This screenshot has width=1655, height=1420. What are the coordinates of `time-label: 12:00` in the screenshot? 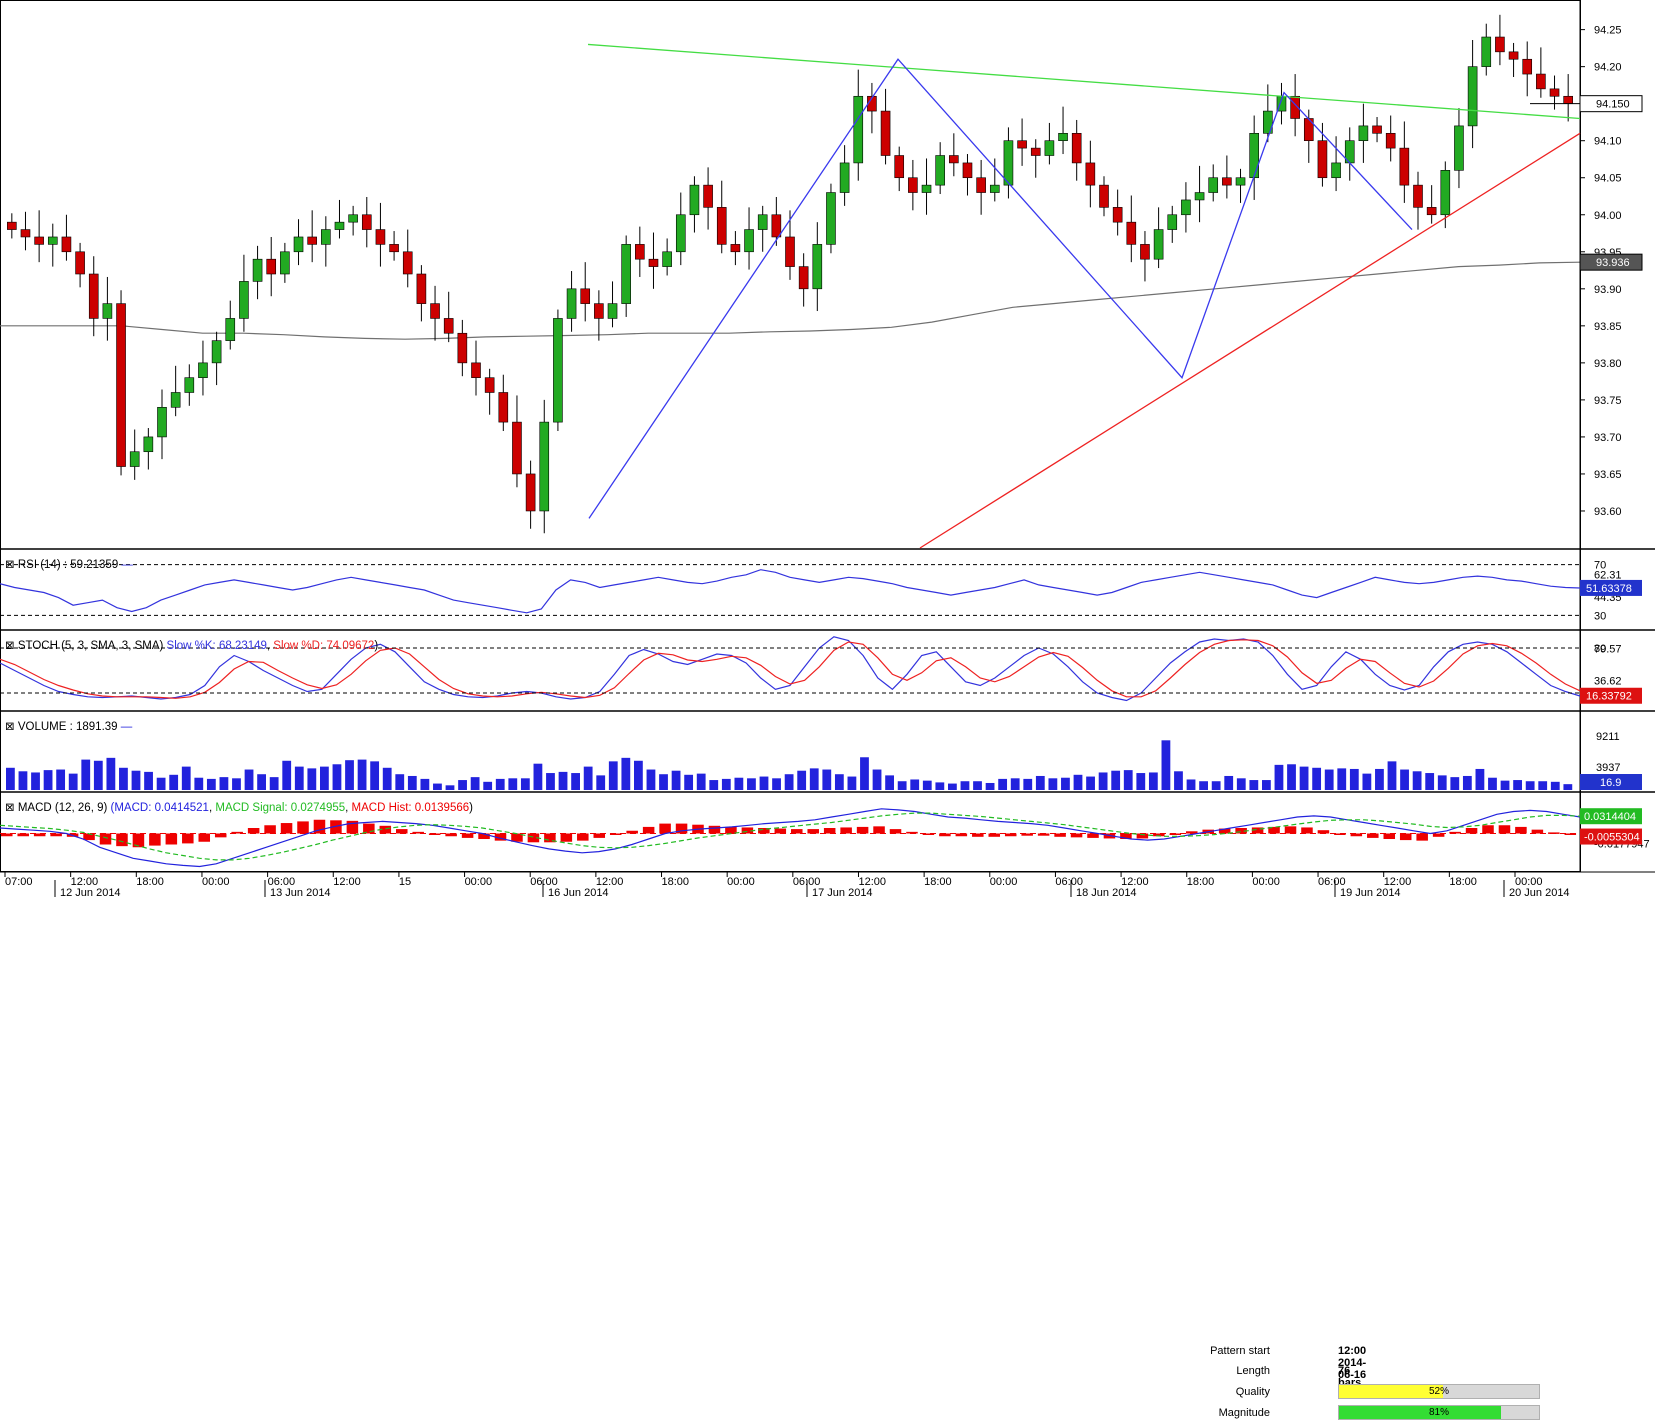 It's located at (872, 882).